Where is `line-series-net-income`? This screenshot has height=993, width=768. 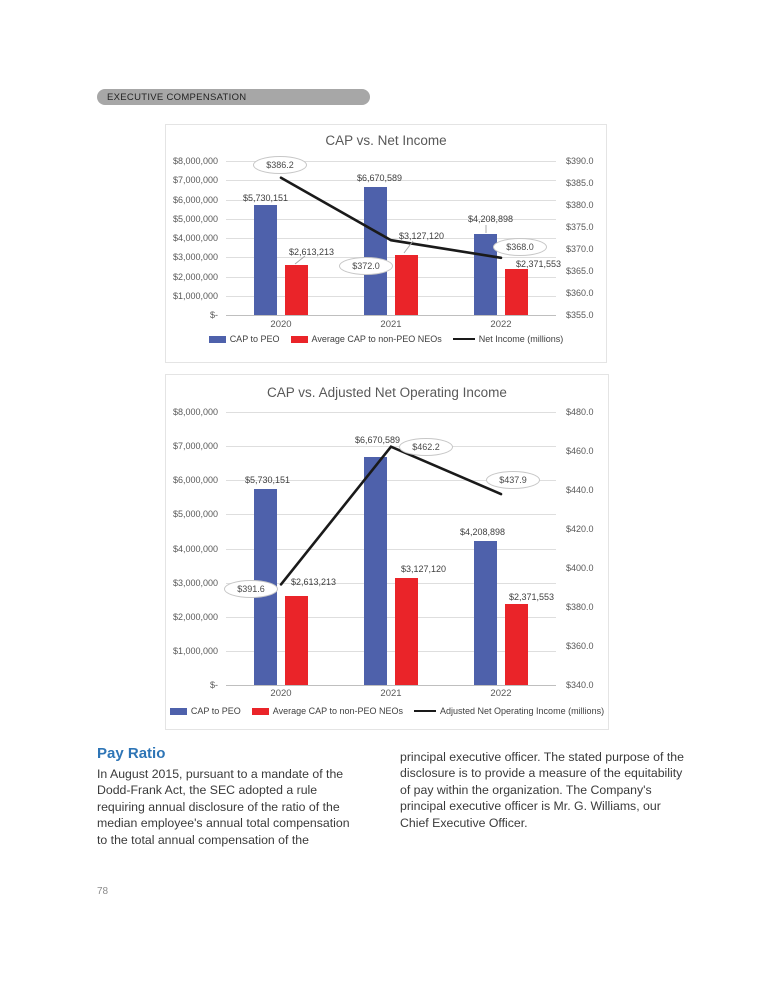 line-series-net-income is located at coordinates (391, 220).